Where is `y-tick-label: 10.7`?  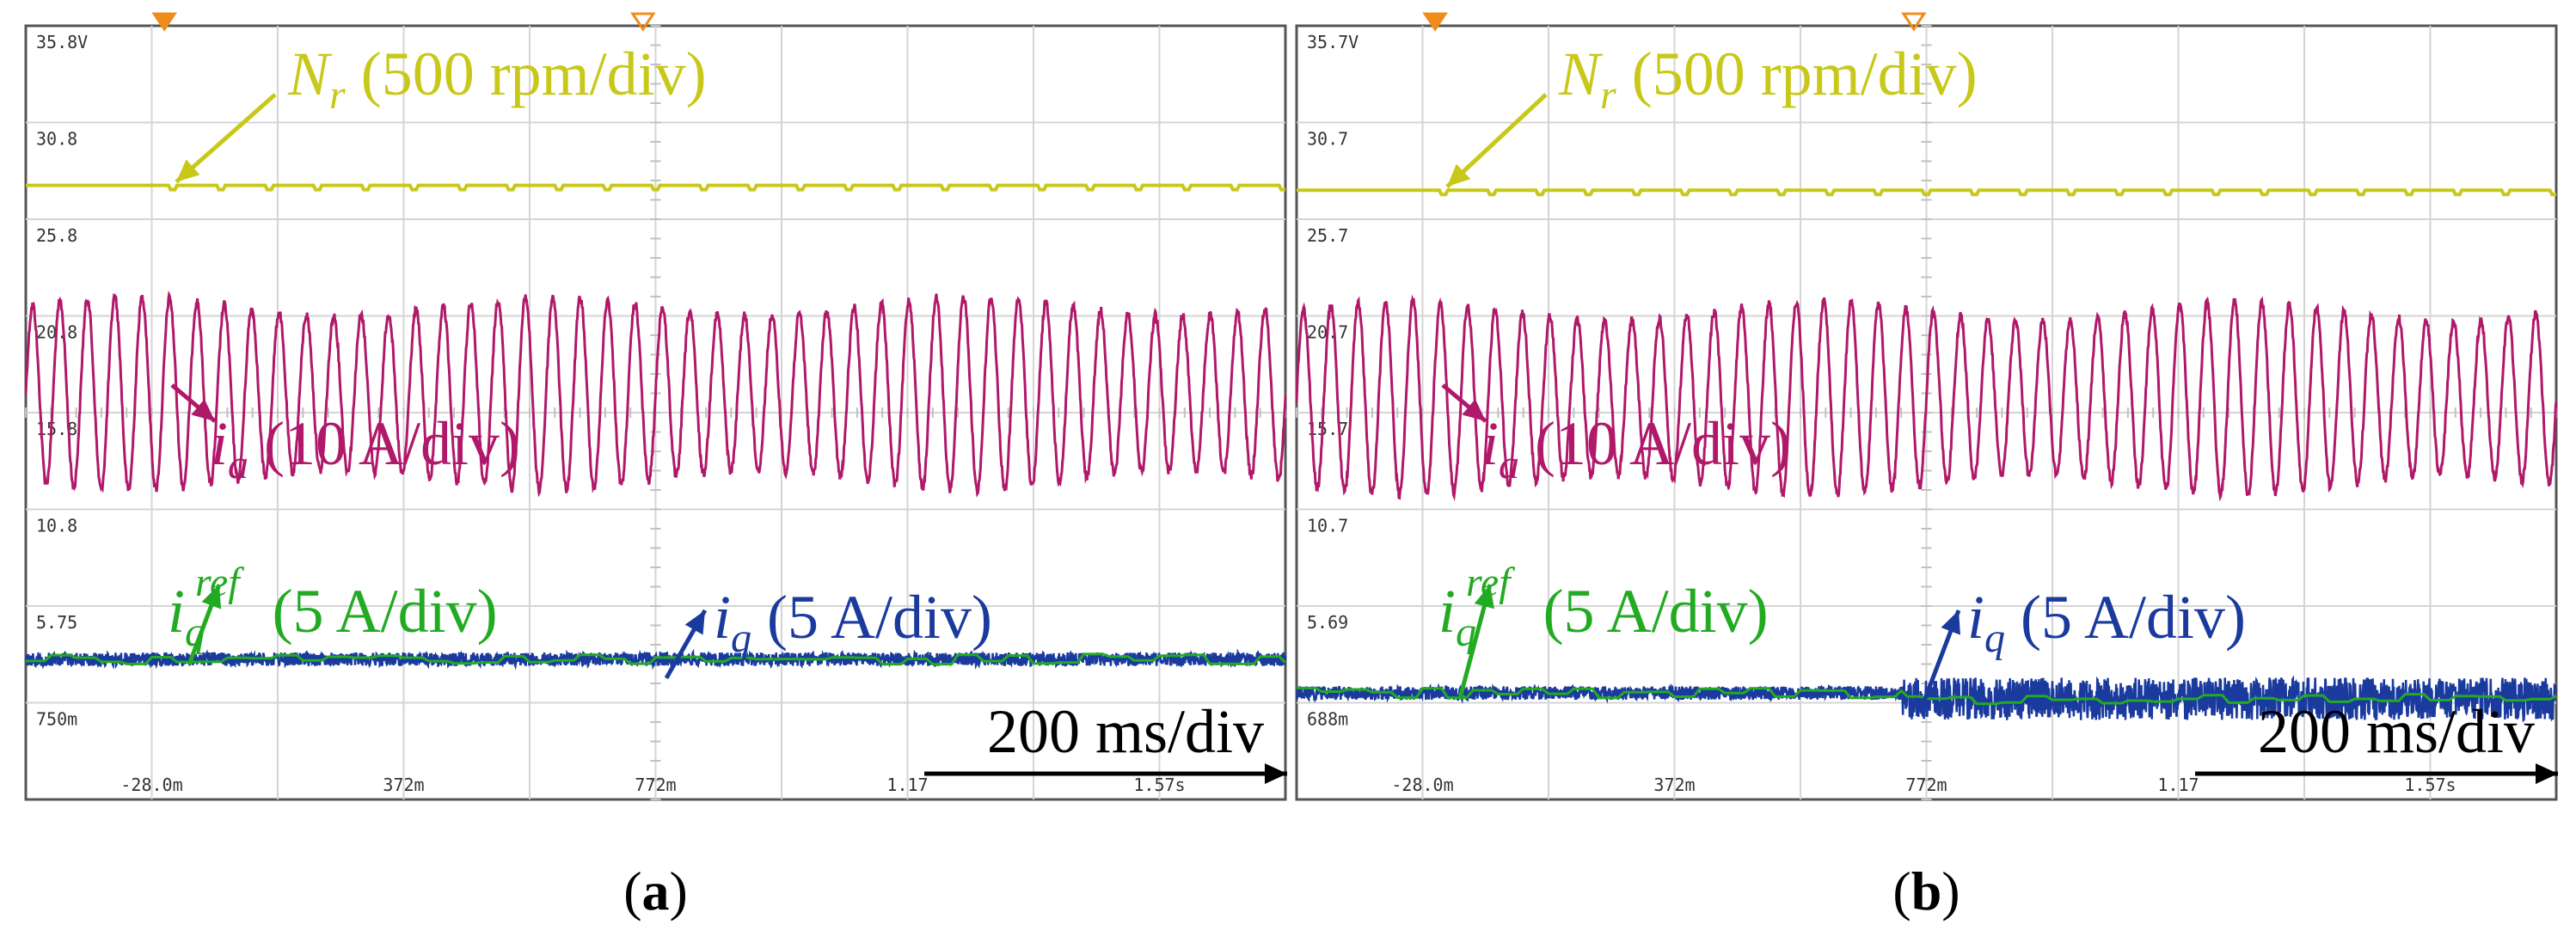
y-tick-label: 10.7 is located at coordinates (1327, 526).